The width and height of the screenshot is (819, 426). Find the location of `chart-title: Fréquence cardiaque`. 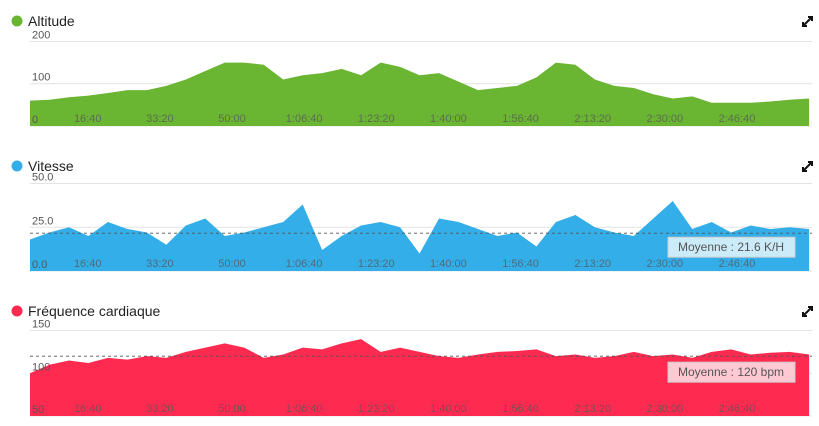

chart-title: Fréquence cardiaque is located at coordinates (94, 311).